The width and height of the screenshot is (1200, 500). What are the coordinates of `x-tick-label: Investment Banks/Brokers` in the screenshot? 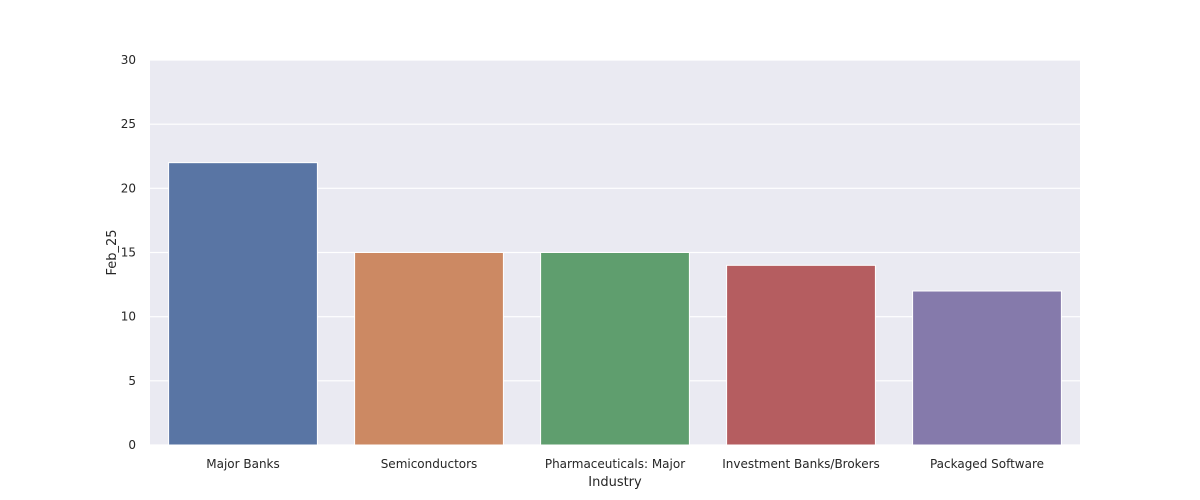 It's located at (801, 464).